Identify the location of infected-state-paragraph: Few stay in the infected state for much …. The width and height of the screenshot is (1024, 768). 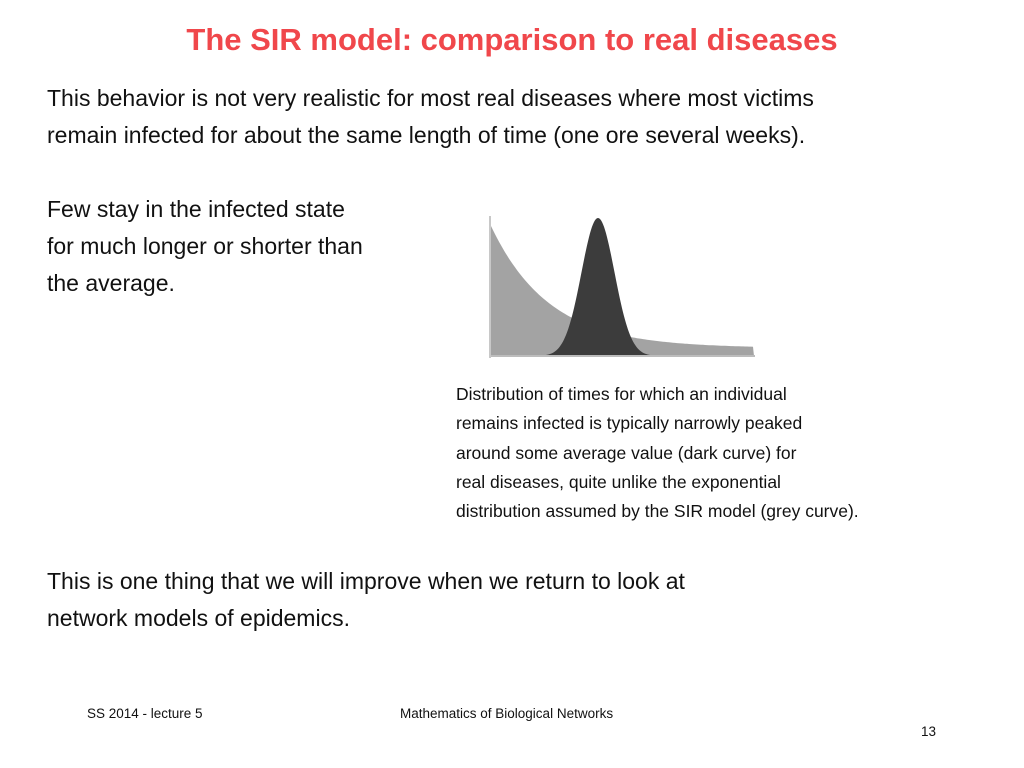
(205, 246).